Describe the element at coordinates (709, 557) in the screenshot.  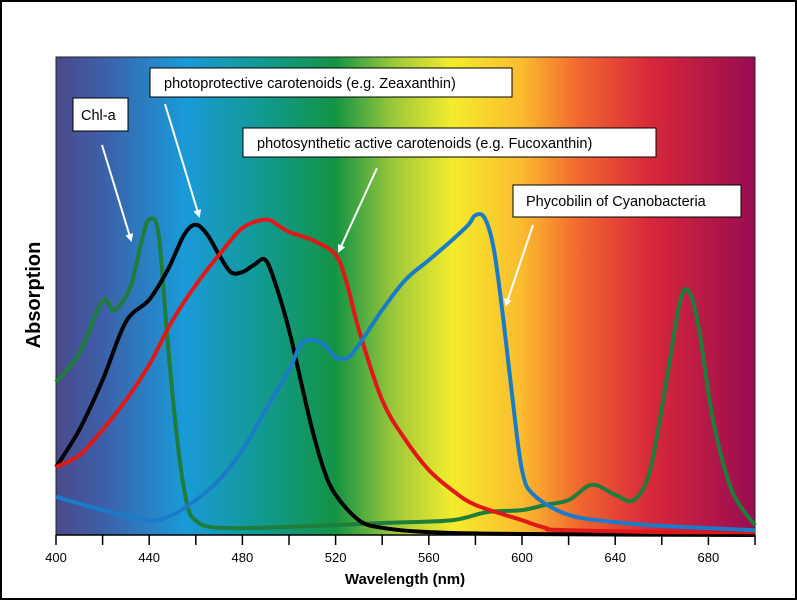
I see `x-tick-label: 680` at that location.